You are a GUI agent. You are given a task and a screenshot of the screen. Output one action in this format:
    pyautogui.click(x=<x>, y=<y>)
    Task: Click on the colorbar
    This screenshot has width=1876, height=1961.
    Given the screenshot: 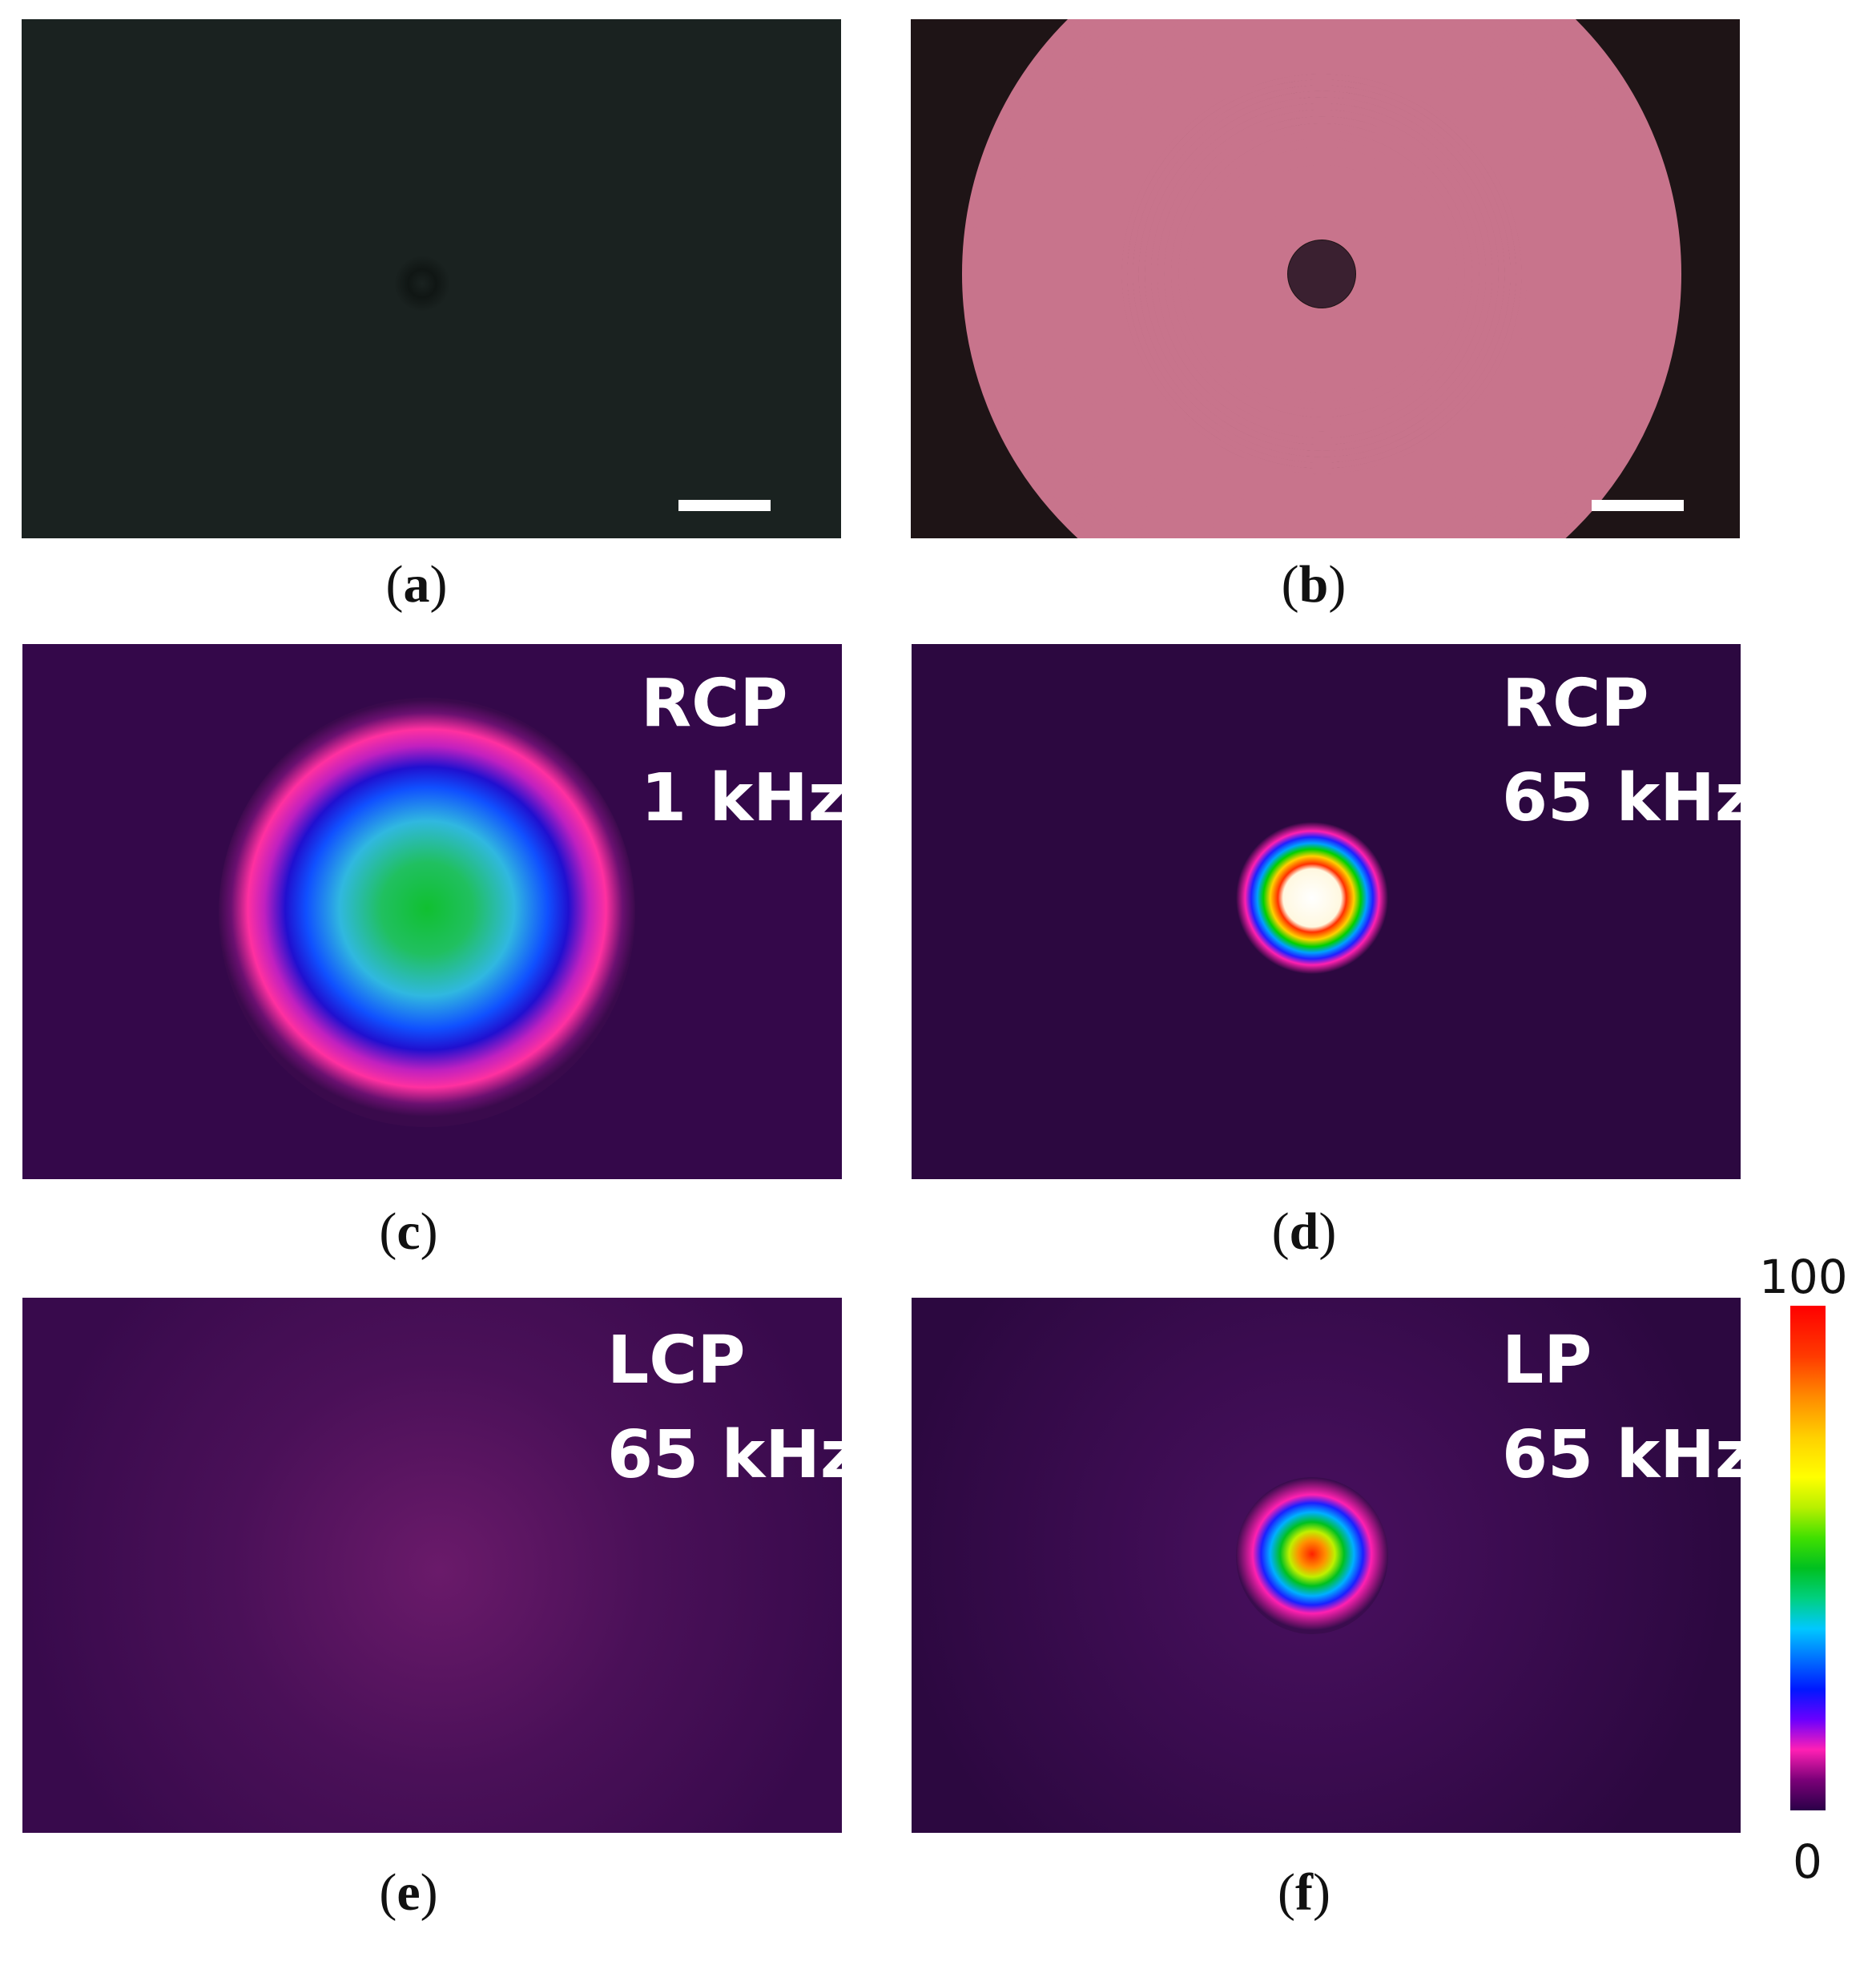 What is the action you would take?
    pyautogui.click(x=1808, y=1558)
    